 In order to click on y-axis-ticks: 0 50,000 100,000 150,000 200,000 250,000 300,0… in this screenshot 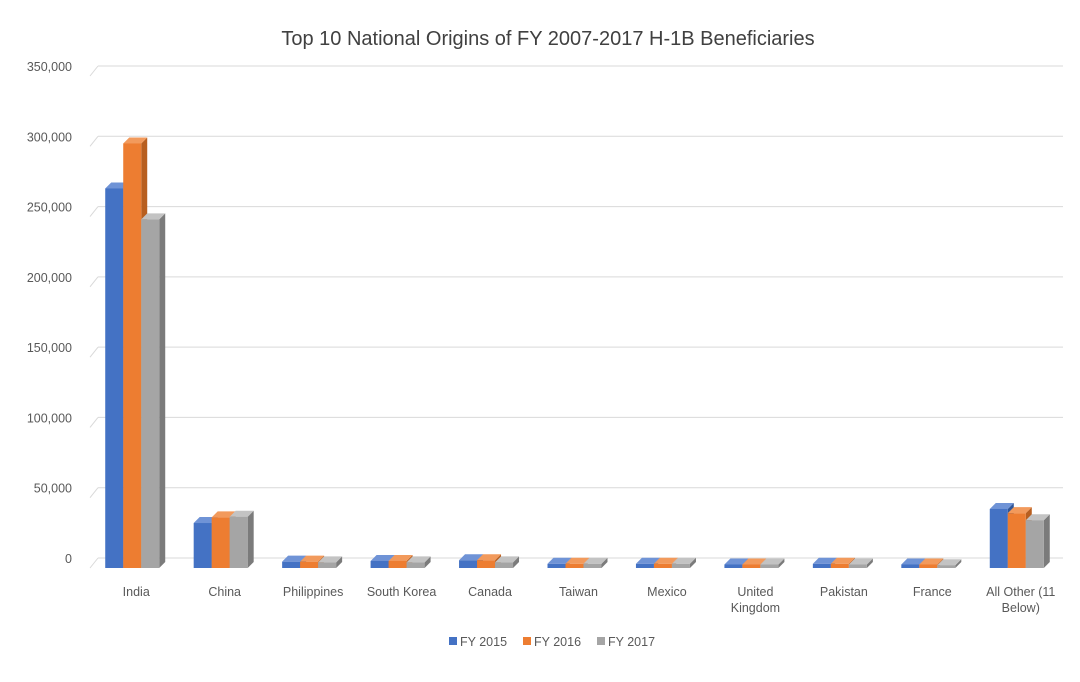, I will do `click(49, 313)`.